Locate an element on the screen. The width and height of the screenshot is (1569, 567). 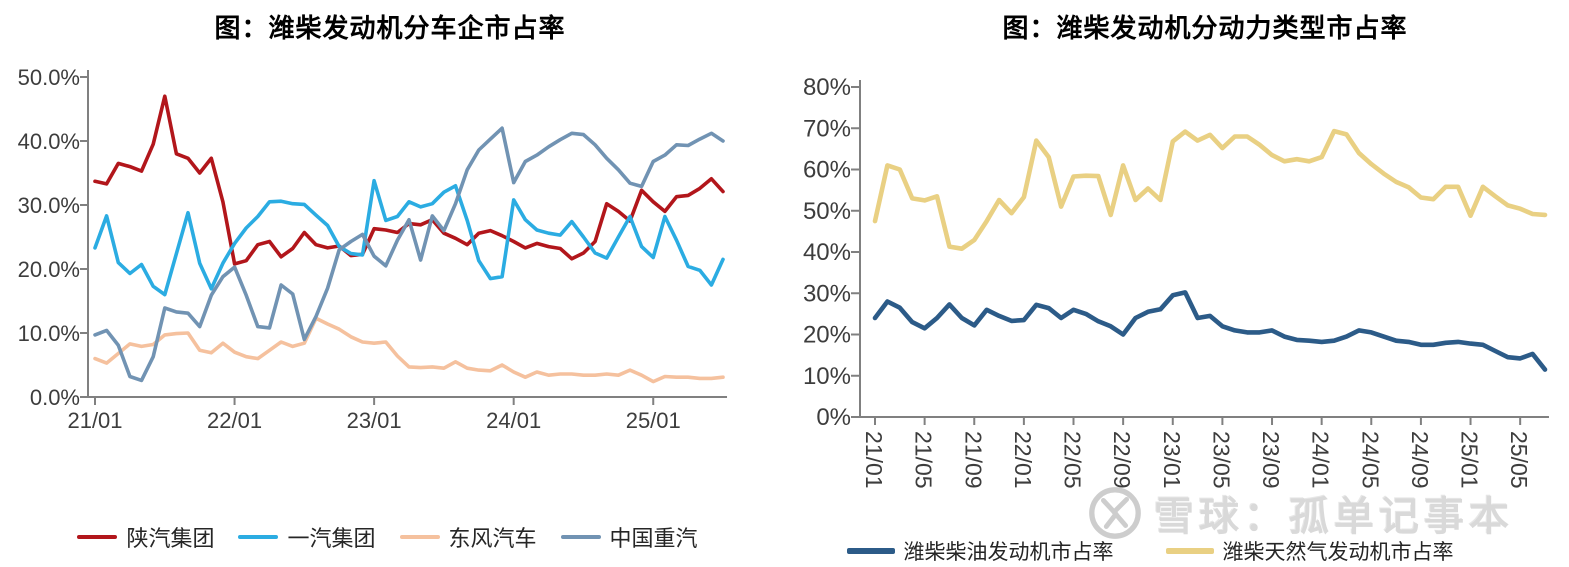
legend-label: 一汽集团 is located at coordinates (331, 538).